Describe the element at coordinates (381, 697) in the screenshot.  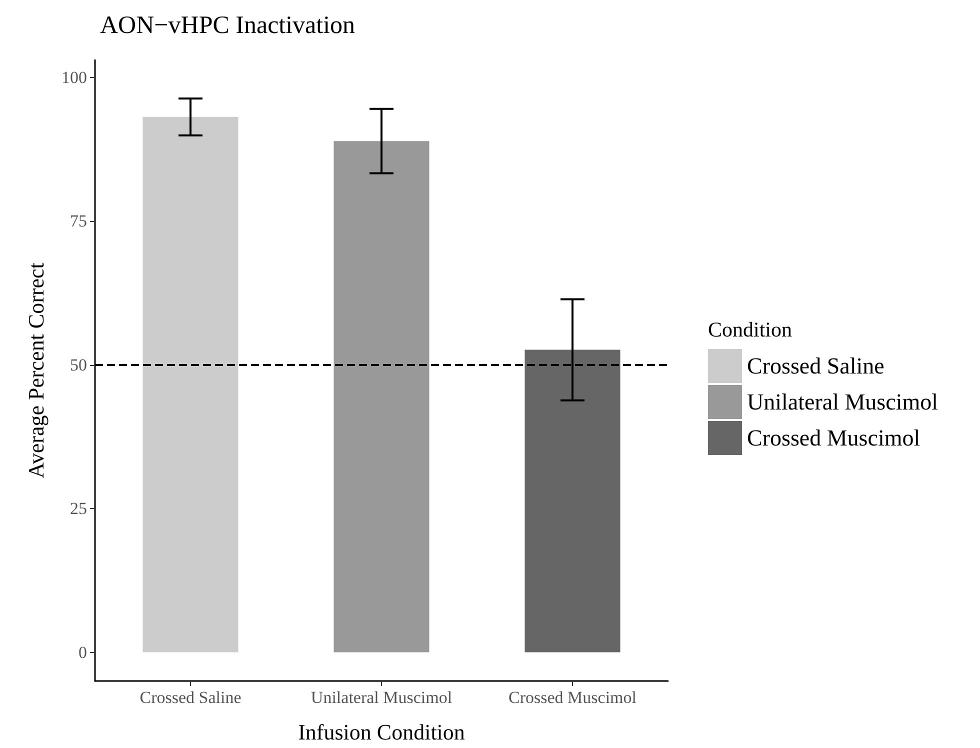
I see `x-tick-label: Unilateral Muscimol` at that location.